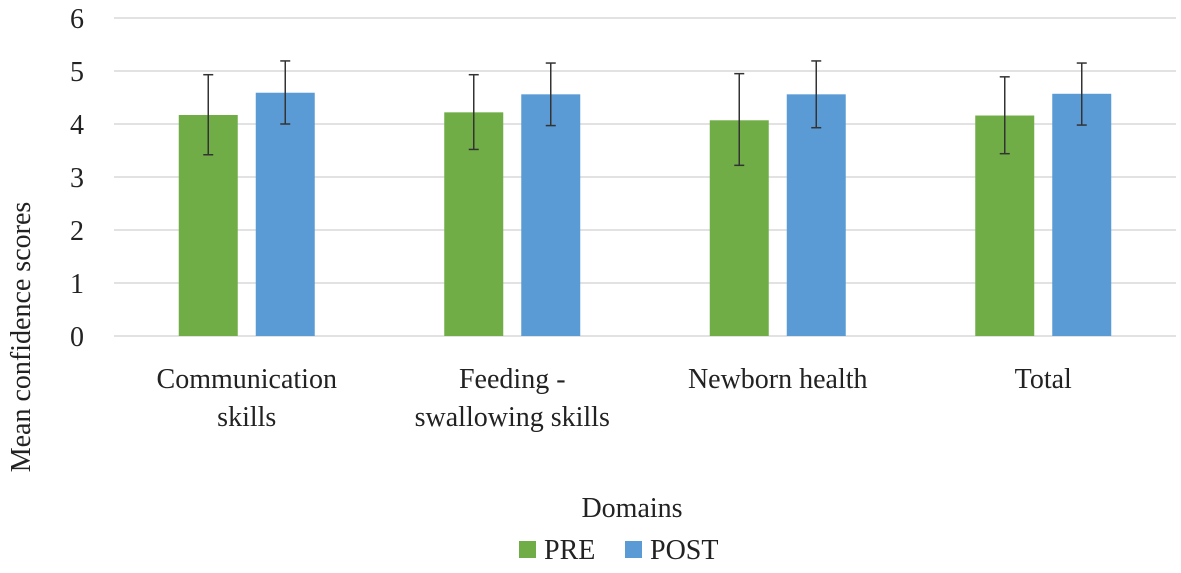 The height and width of the screenshot is (573, 1181). Describe the element at coordinates (512, 379) in the screenshot. I see `x-category-label: Feeding -` at that location.